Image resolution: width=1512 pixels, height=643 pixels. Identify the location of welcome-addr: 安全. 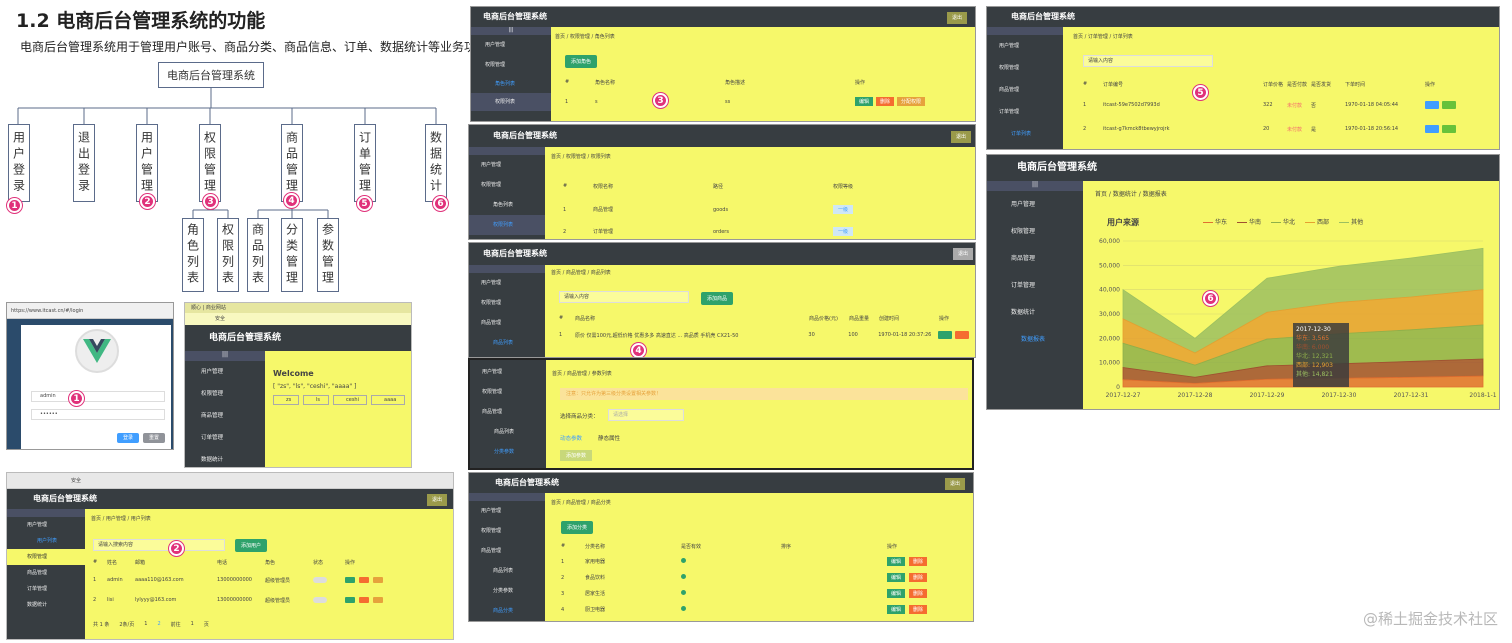
(298, 319).